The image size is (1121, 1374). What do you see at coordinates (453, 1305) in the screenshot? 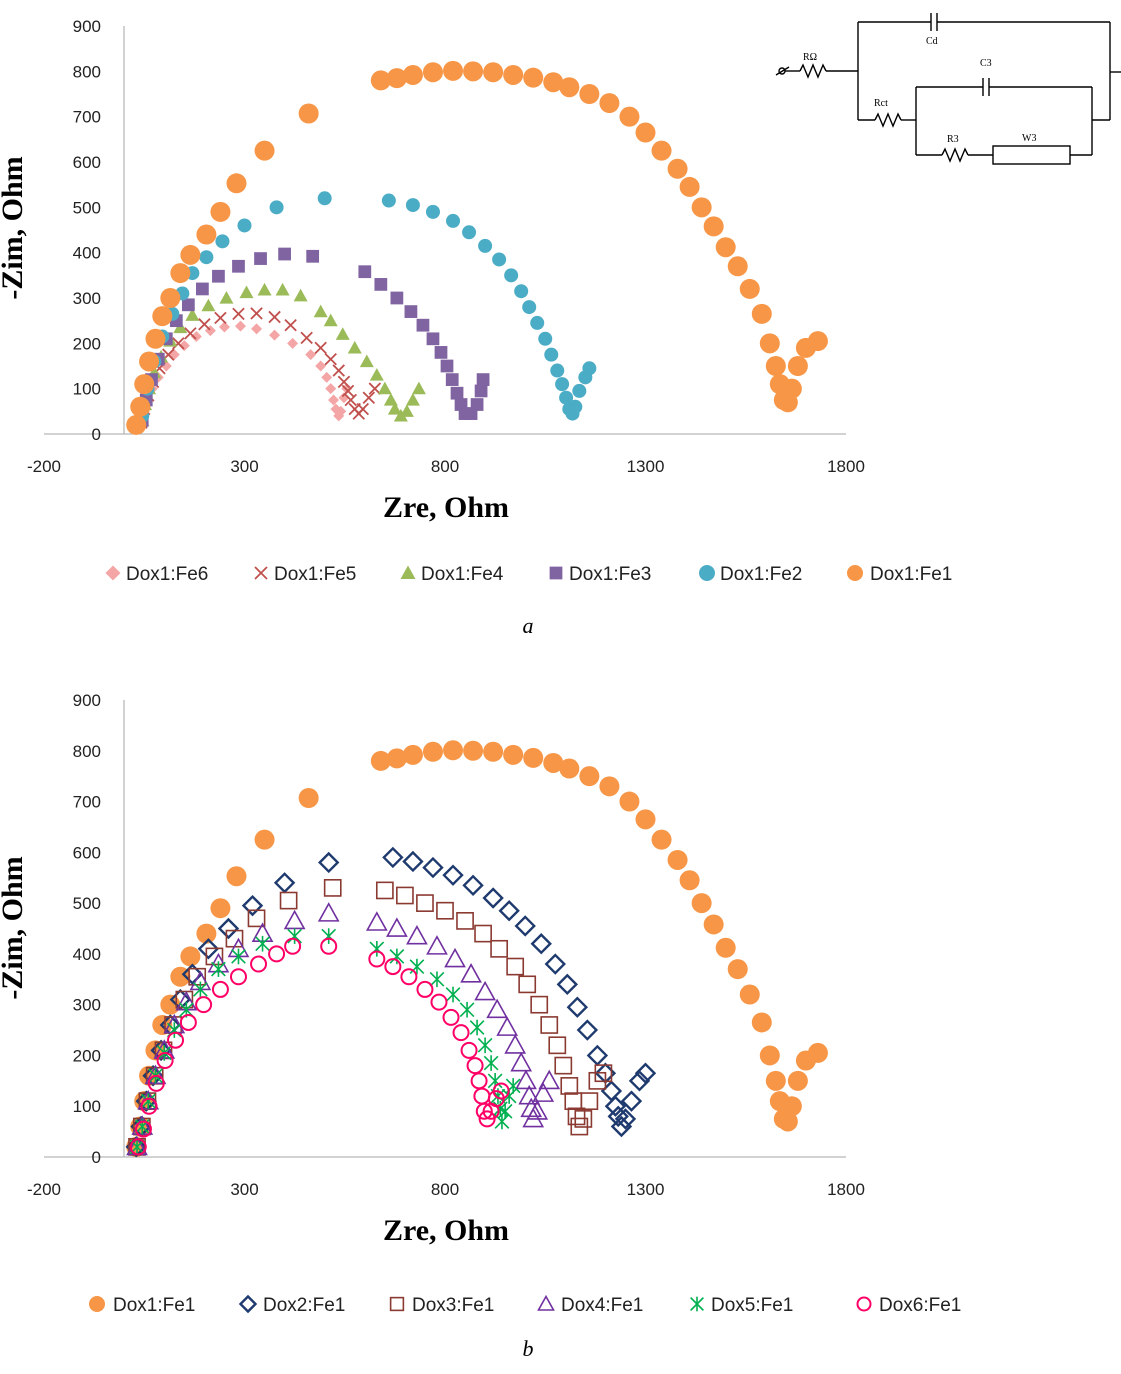
I see `legend-label-dox3-fe1: Dox3:Fe1` at bounding box center [453, 1305].